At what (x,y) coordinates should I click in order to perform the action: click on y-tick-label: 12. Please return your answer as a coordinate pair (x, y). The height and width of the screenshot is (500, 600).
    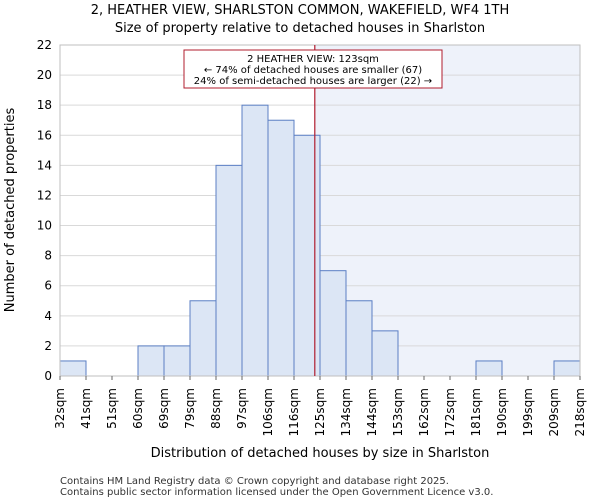
    Looking at the image, I should click on (44, 195).